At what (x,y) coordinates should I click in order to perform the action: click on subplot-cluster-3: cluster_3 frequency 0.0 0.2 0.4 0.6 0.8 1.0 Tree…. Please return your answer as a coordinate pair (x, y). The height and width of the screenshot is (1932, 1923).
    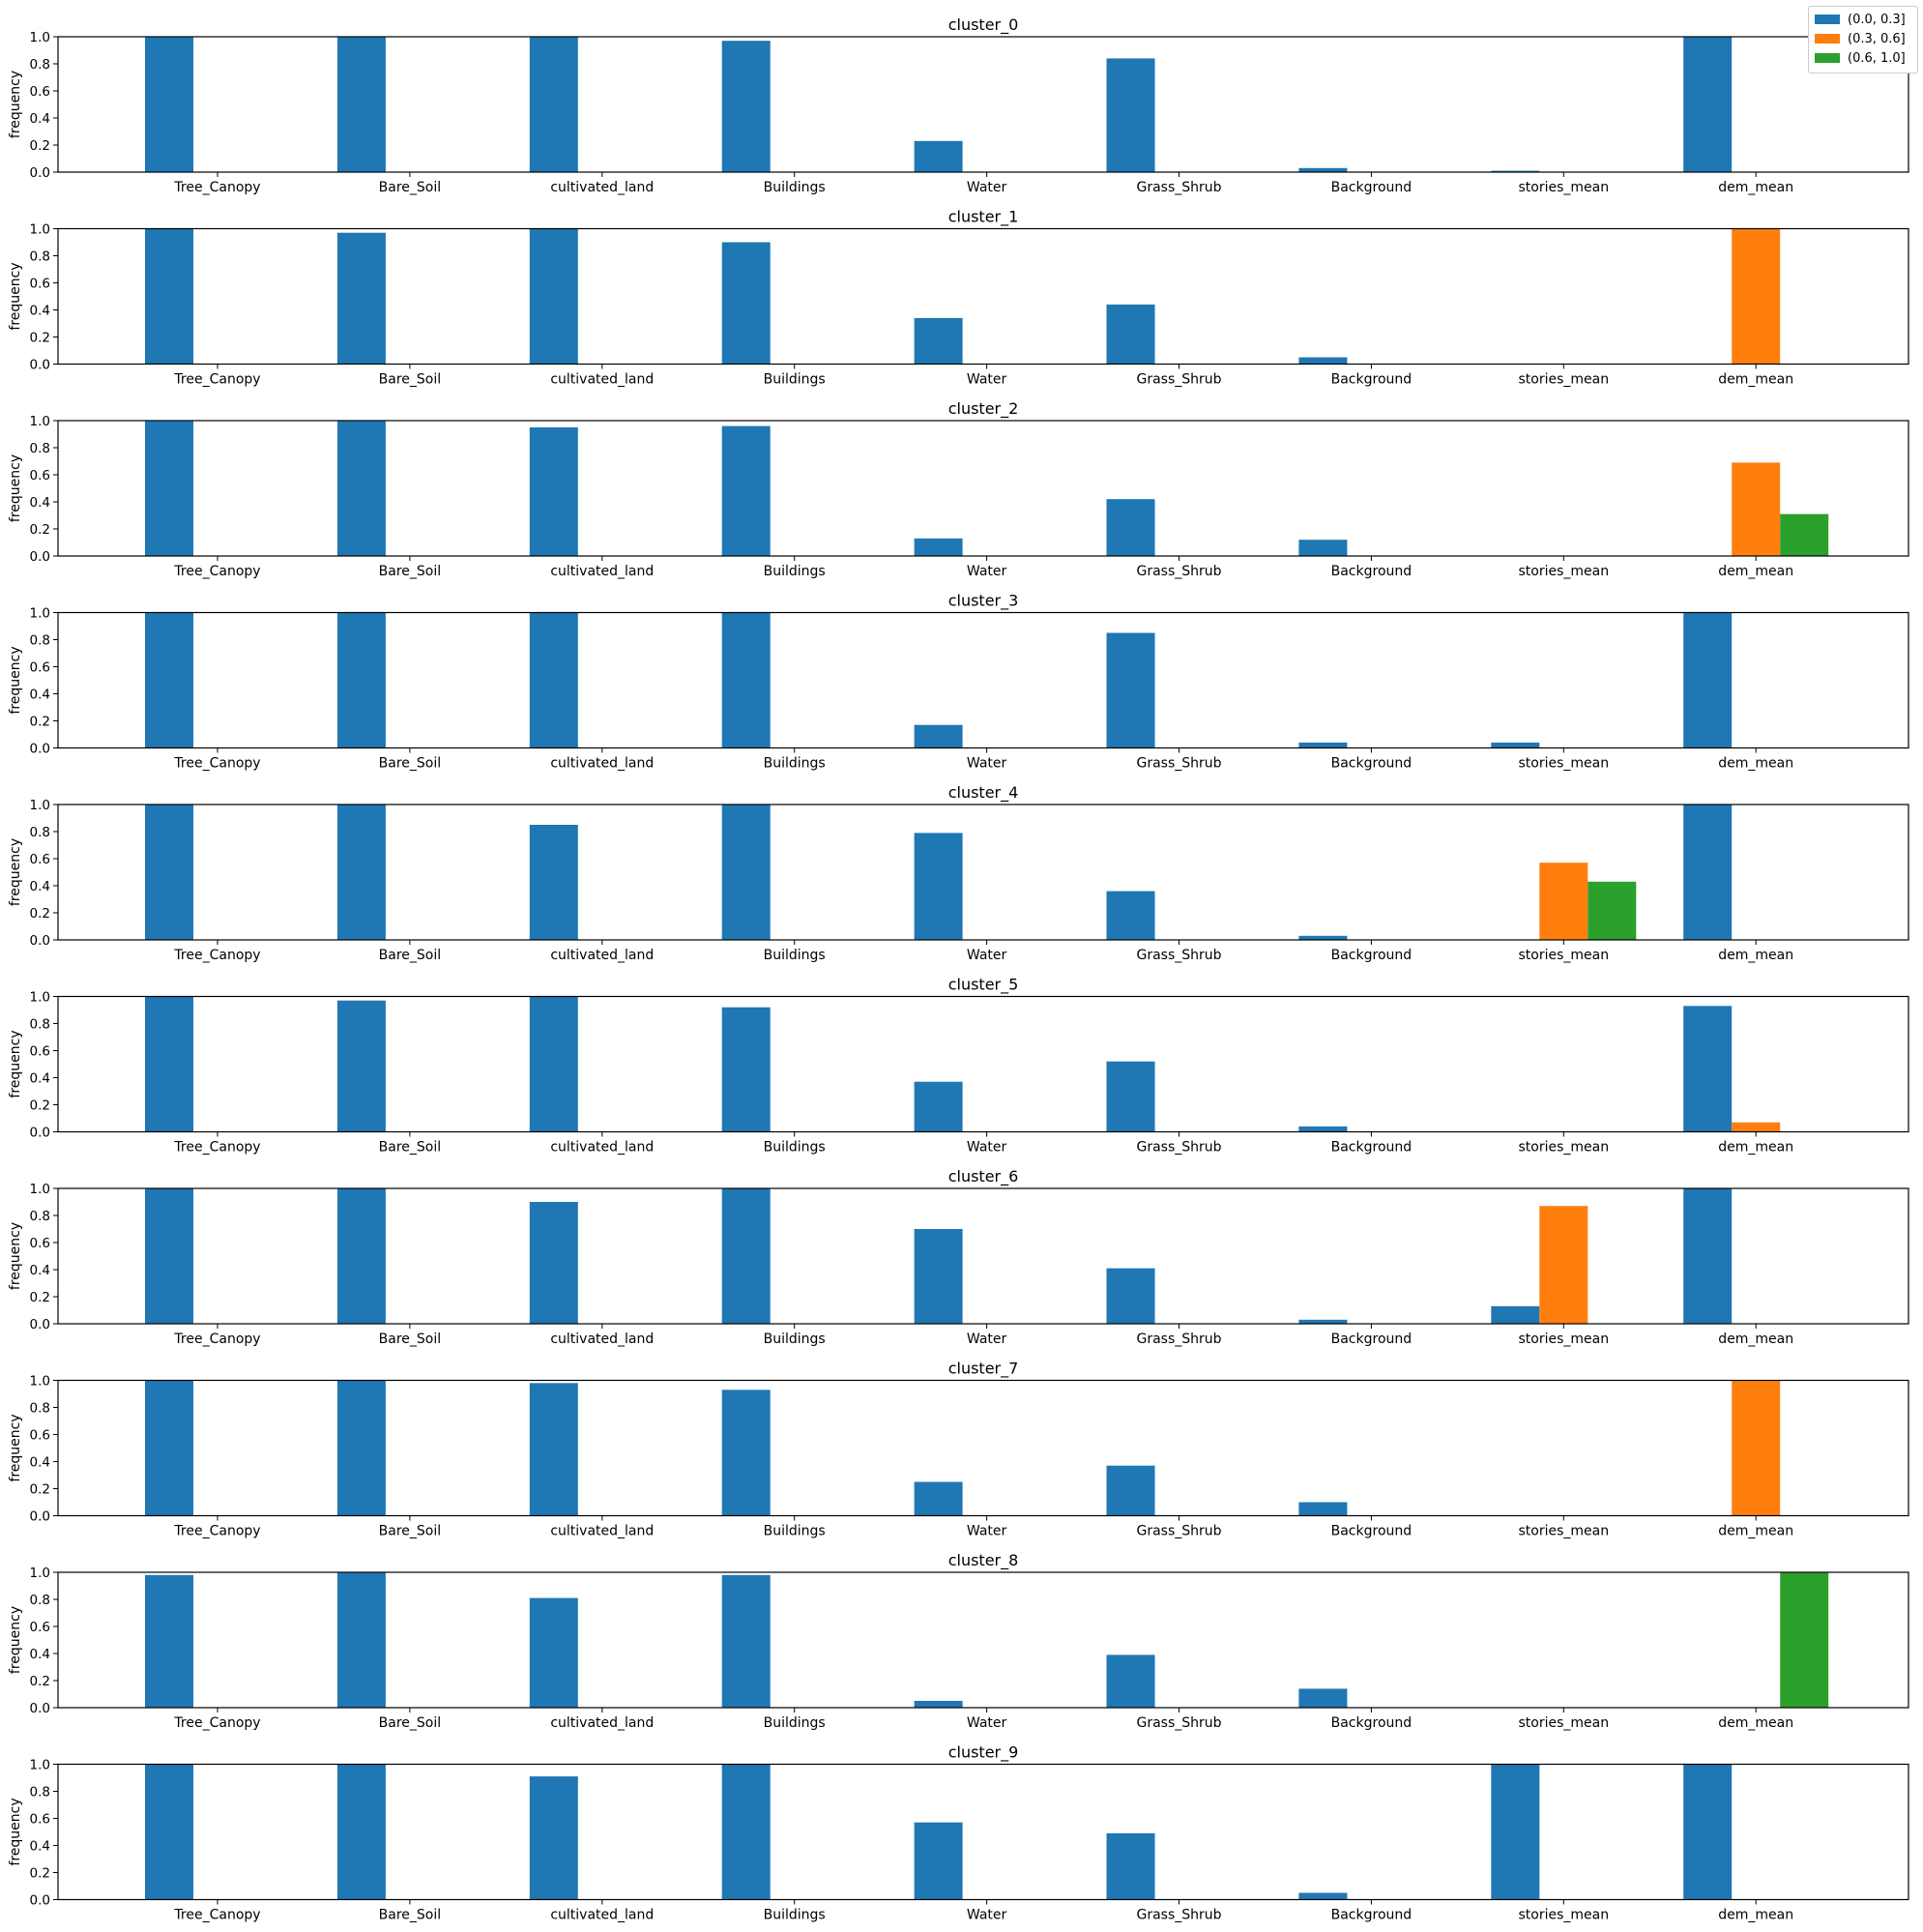
    Looking at the image, I should click on (958, 682).